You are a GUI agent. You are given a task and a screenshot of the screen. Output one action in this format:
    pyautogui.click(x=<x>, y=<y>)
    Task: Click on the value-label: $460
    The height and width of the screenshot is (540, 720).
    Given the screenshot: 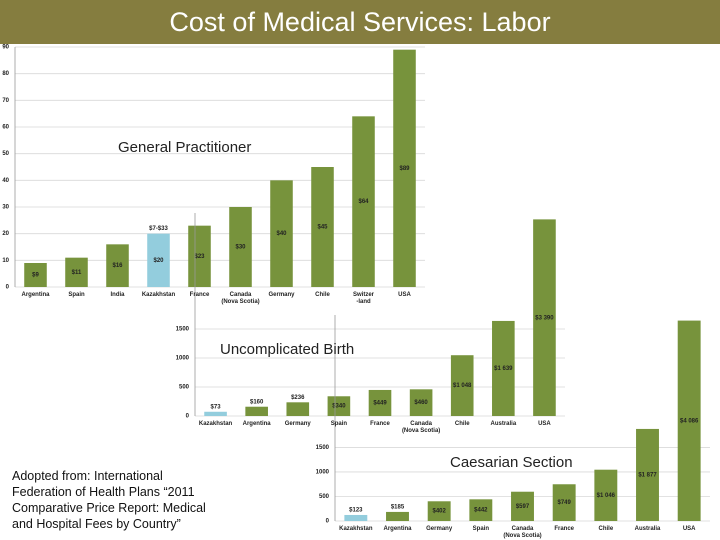 What is the action you would take?
    pyautogui.click(x=421, y=403)
    